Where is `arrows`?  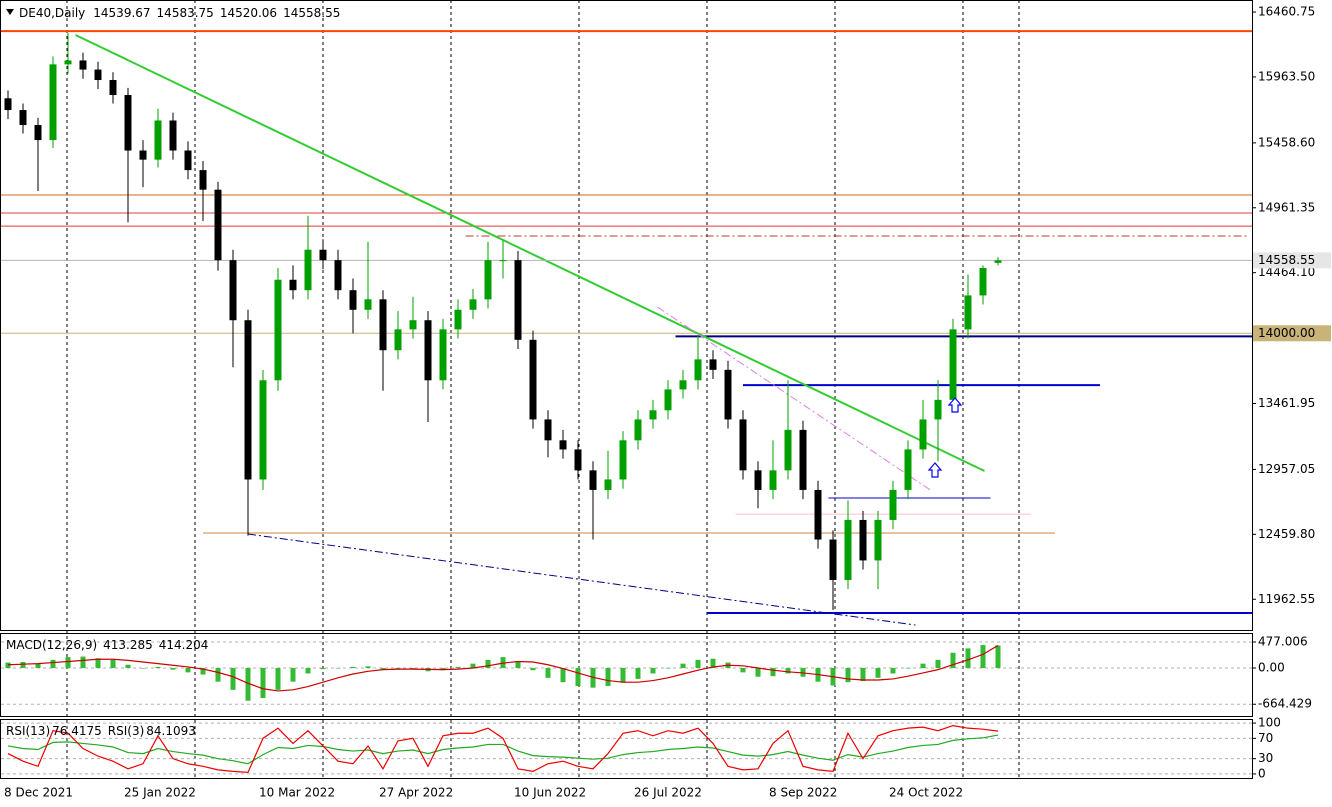 arrows is located at coordinates (945, 437).